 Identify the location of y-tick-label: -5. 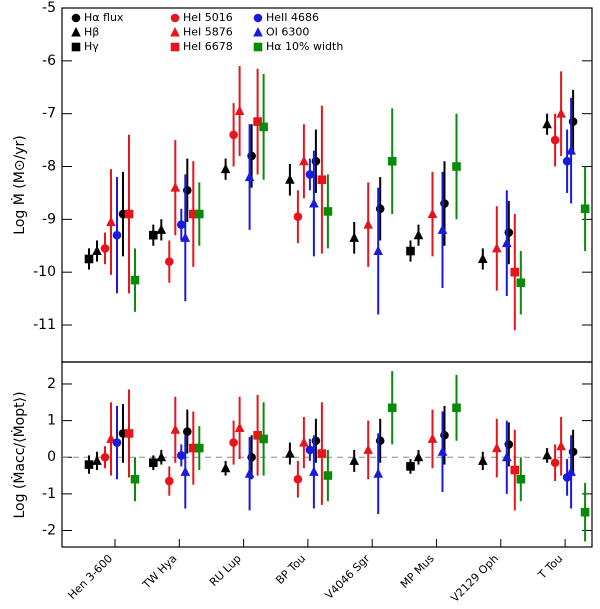
(49, 8).